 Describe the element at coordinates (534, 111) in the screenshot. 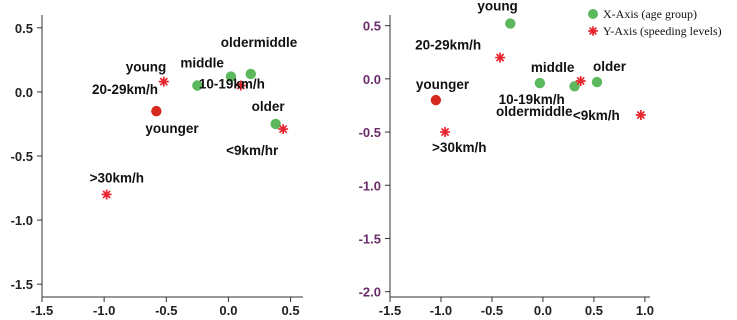

I see `annotation-label: oldermiddle` at that location.